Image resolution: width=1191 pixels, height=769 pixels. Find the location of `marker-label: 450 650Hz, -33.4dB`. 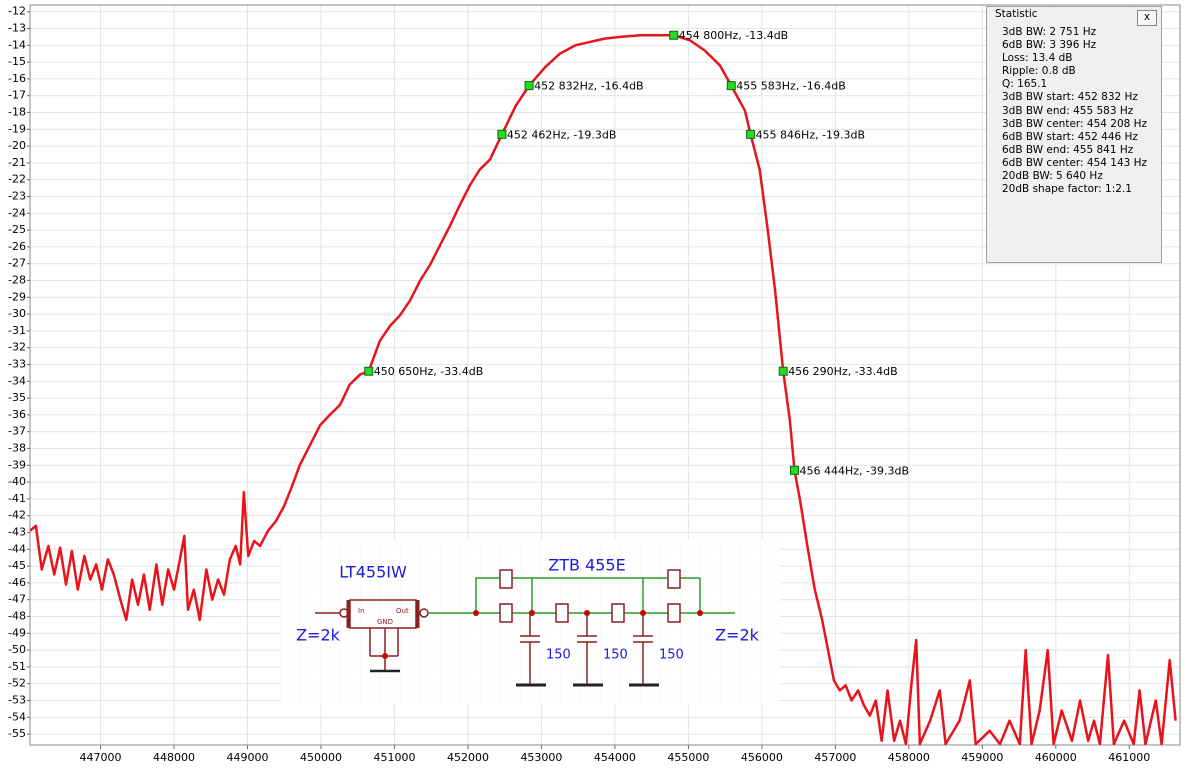

marker-label: 450 650Hz, -33.4dB is located at coordinates (429, 371).